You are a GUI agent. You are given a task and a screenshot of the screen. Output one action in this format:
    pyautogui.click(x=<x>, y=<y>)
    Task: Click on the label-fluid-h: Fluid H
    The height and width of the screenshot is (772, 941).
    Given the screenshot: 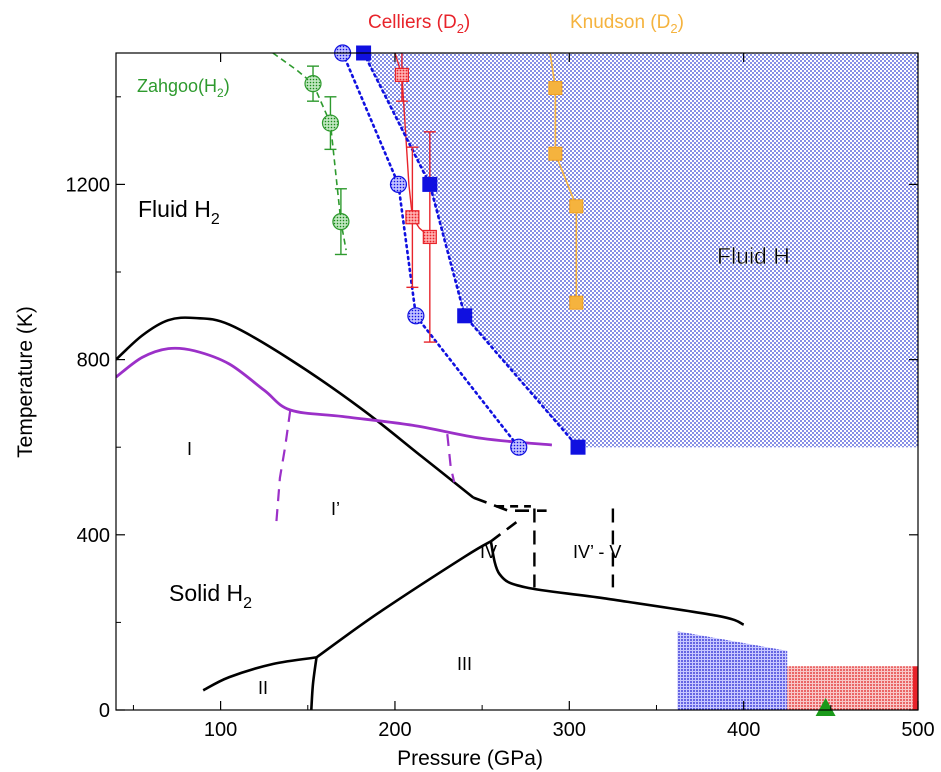 What is the action you would take?
    pyautogui.click(x=753, y=256)
    